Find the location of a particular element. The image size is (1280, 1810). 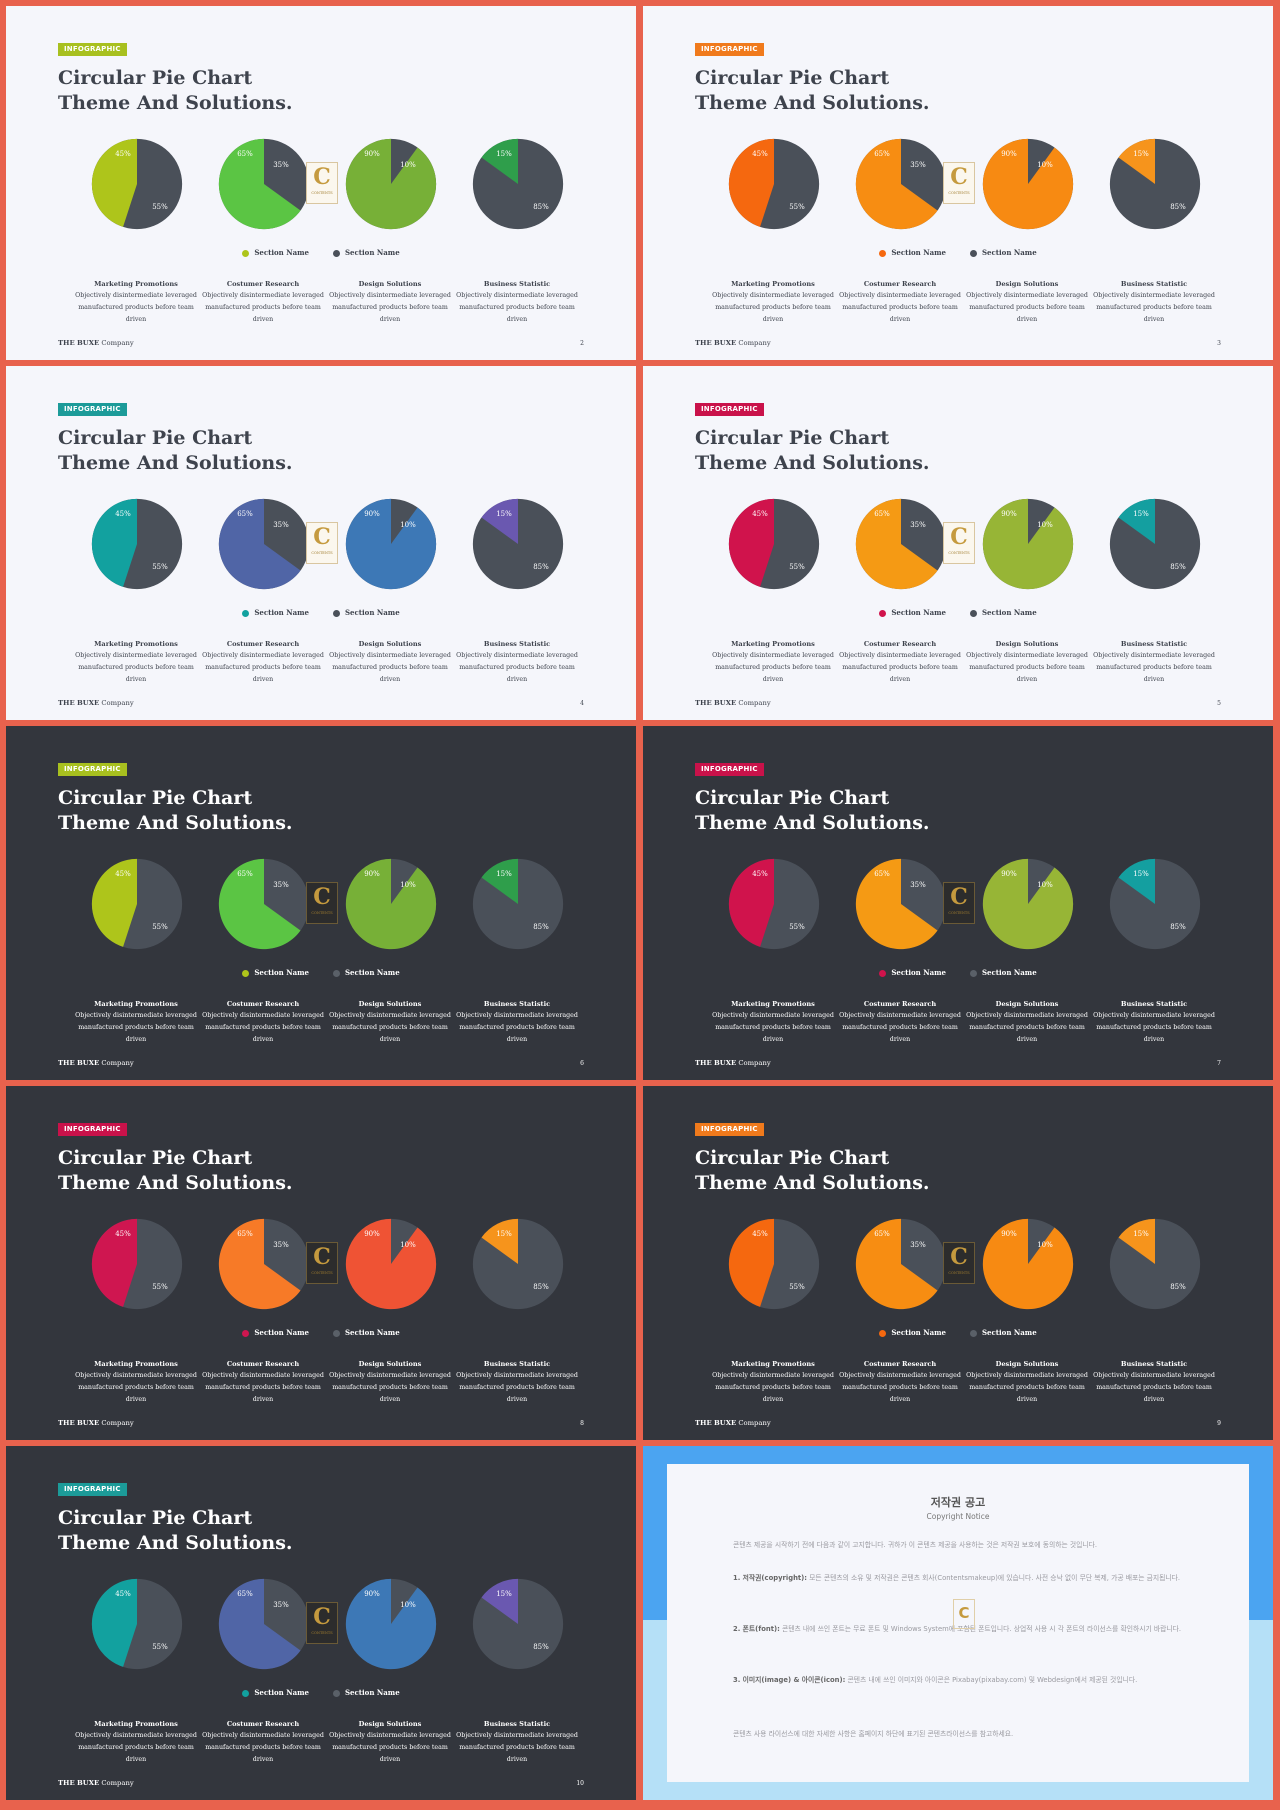

logo-letter: C is located at coordinates (322, 1257).